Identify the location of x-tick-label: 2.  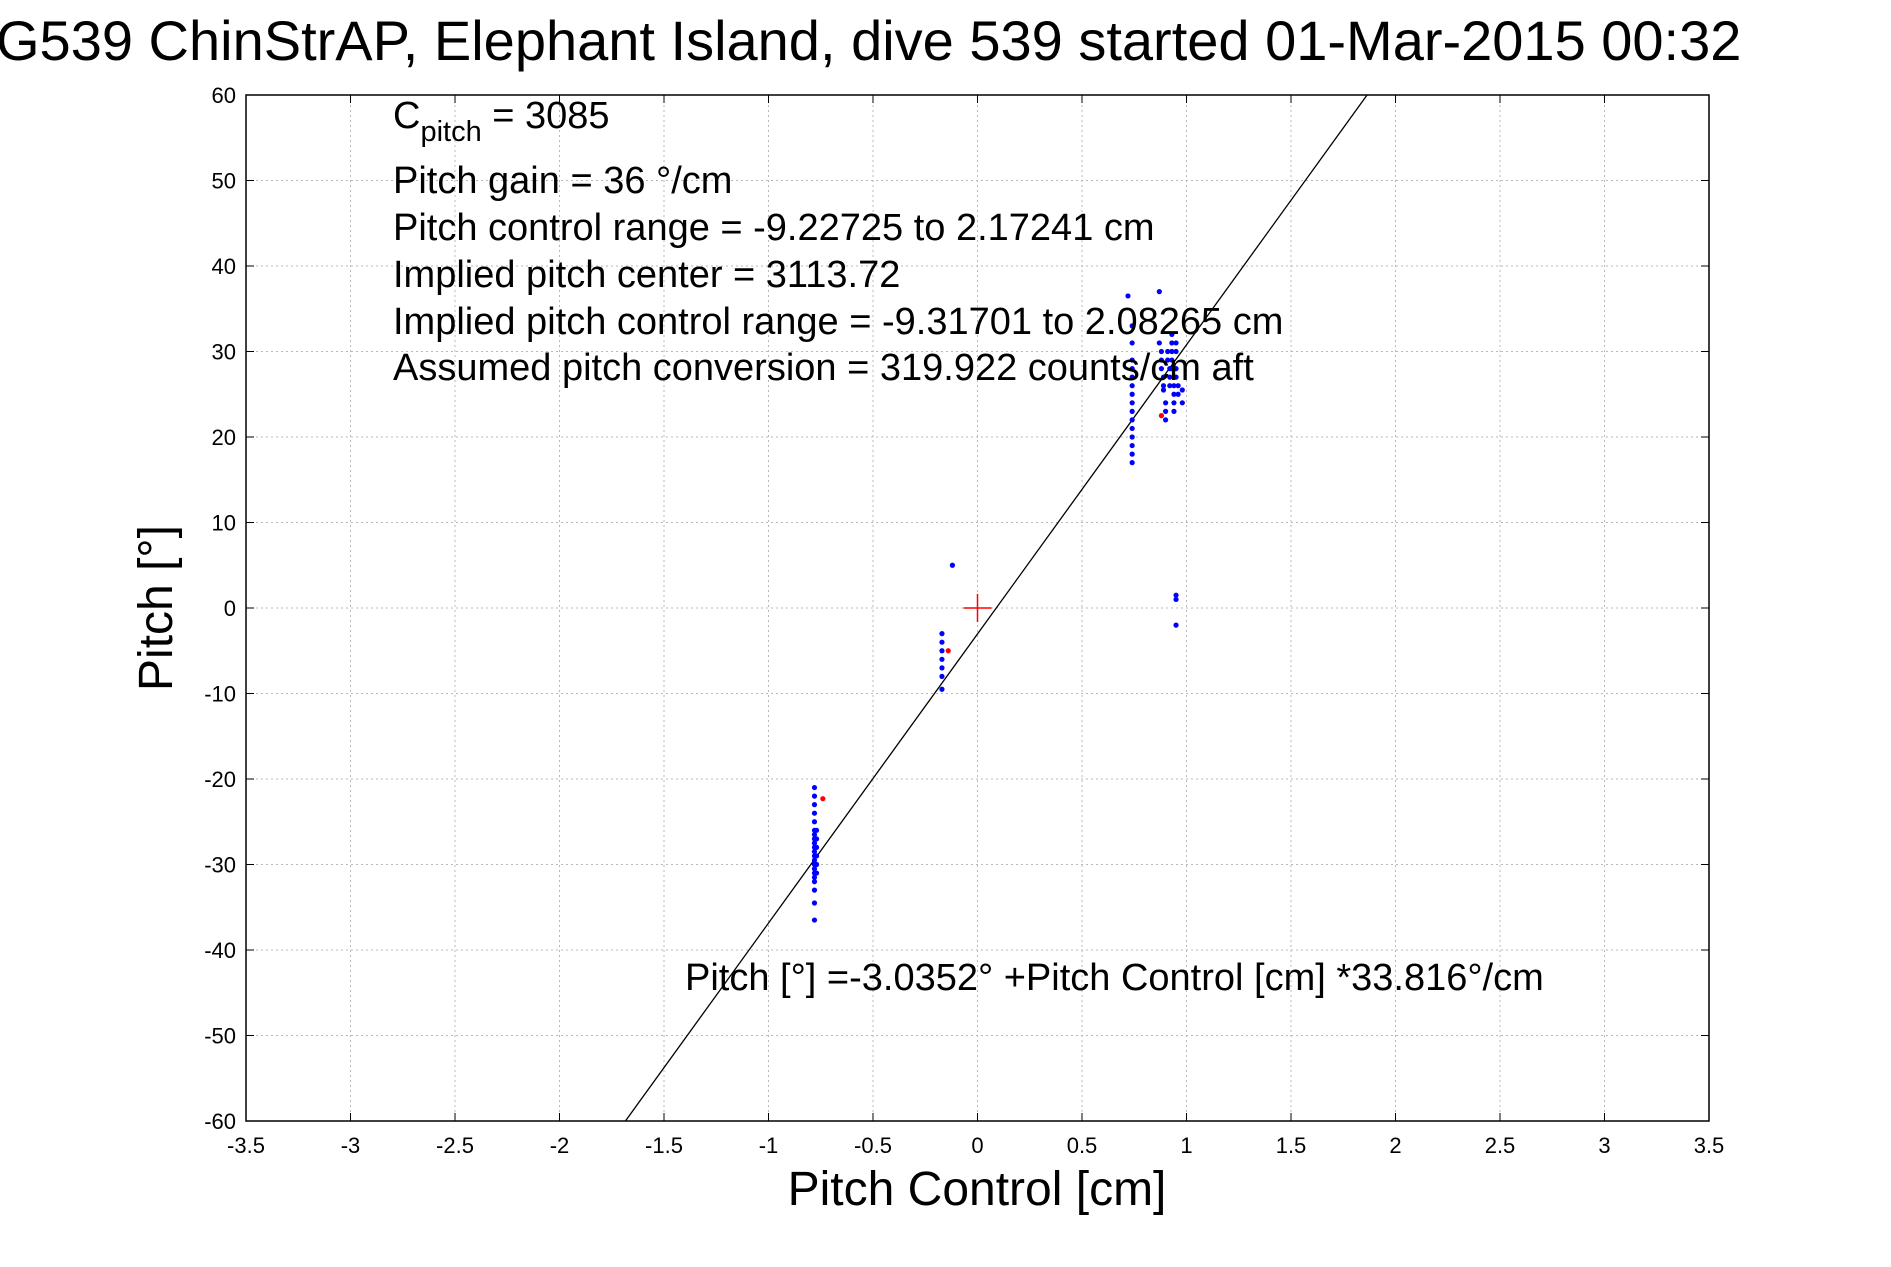
(1395, 1145).